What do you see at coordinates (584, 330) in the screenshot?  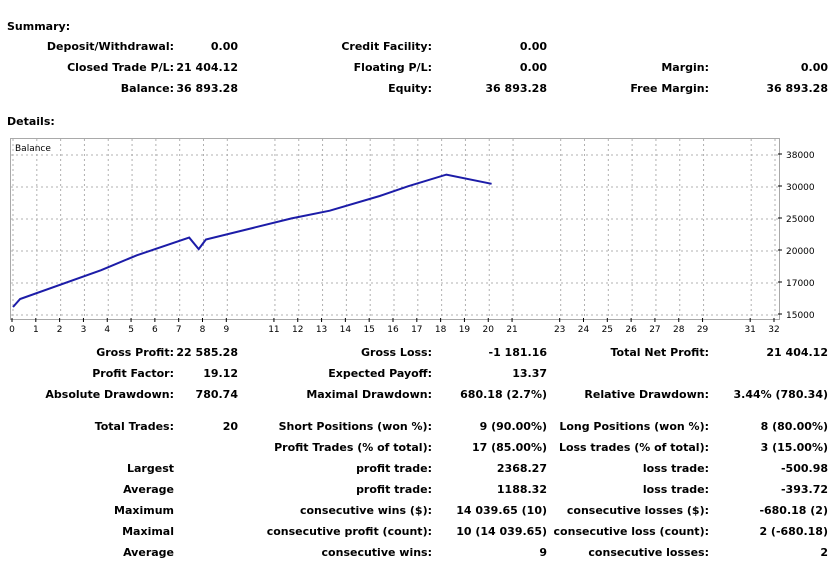 I see `x-tick-label: 24` at bounding box center [584, 330].